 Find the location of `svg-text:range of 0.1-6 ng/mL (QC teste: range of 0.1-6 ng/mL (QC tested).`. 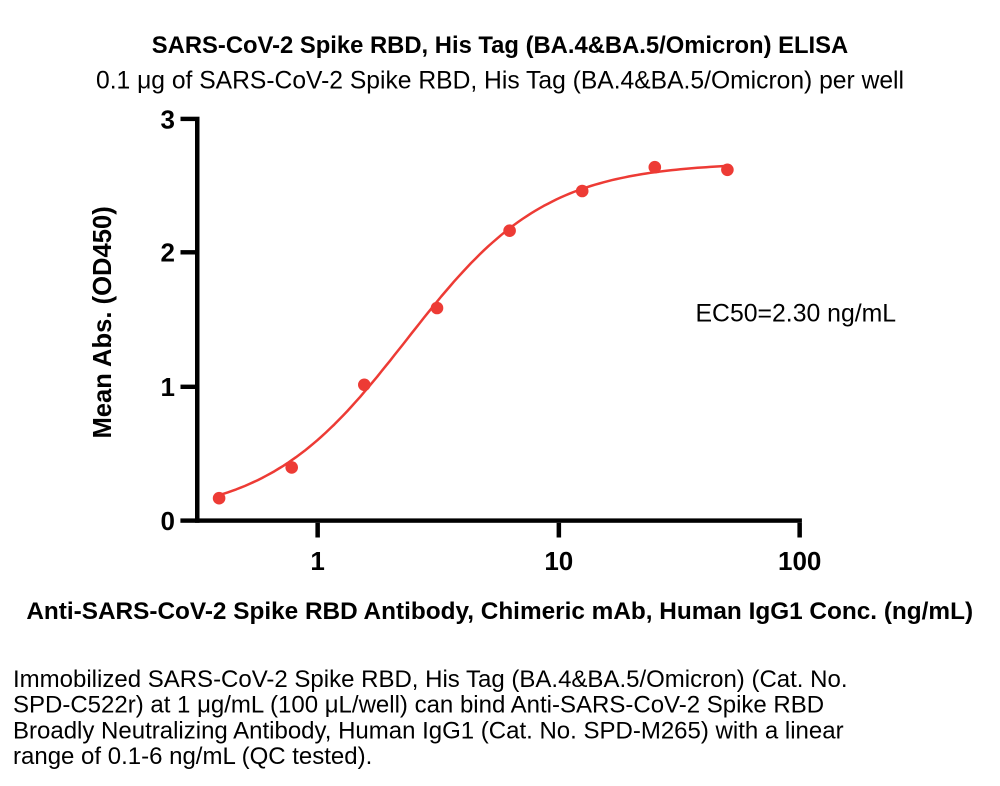

svg-text:range of 0.1-6 ng/mL (QC teste: range of 0.1-6 ng/mL (QC tested). is located at coordinates (192, 756).